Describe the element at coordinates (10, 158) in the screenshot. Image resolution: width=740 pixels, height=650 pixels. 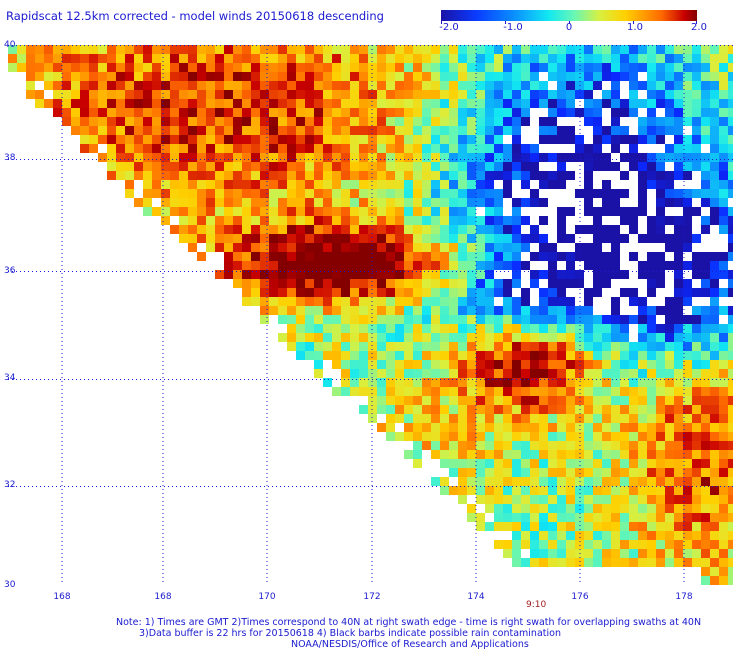
I see `lat-label-38: 38` at that location.